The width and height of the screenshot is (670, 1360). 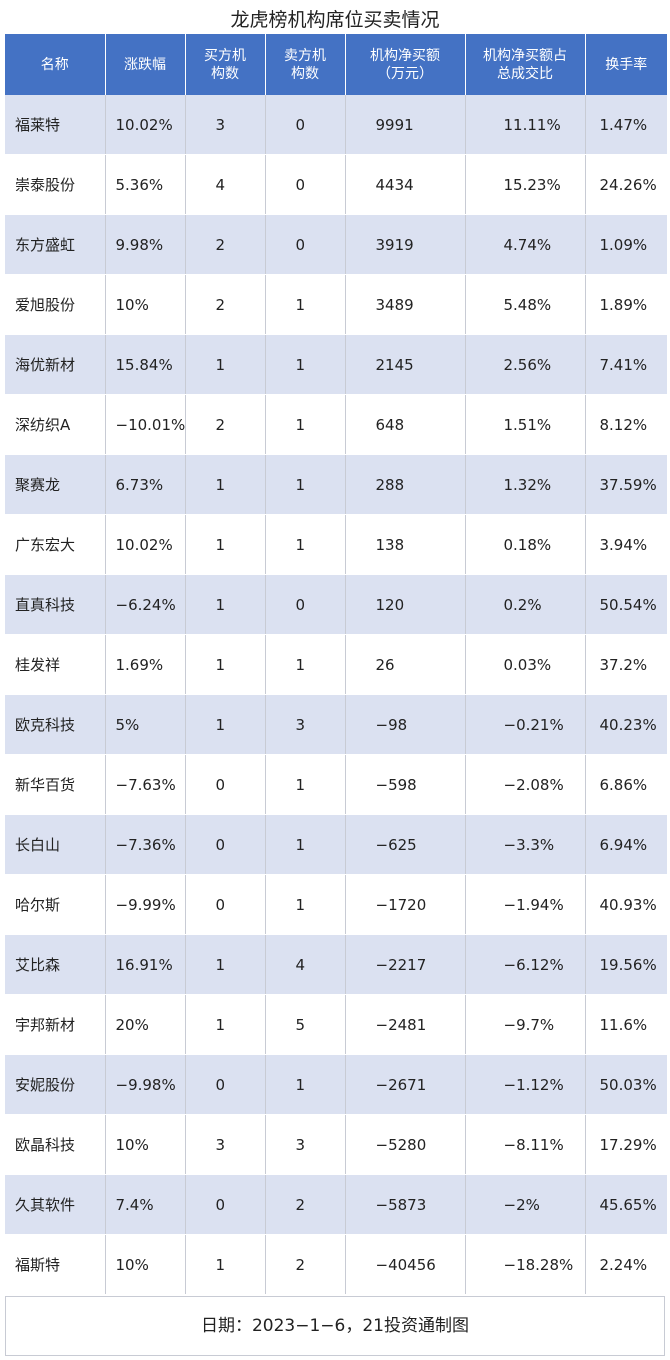 I want to click on change-pct-cell: 15.84%, so click(x=145, y=364).